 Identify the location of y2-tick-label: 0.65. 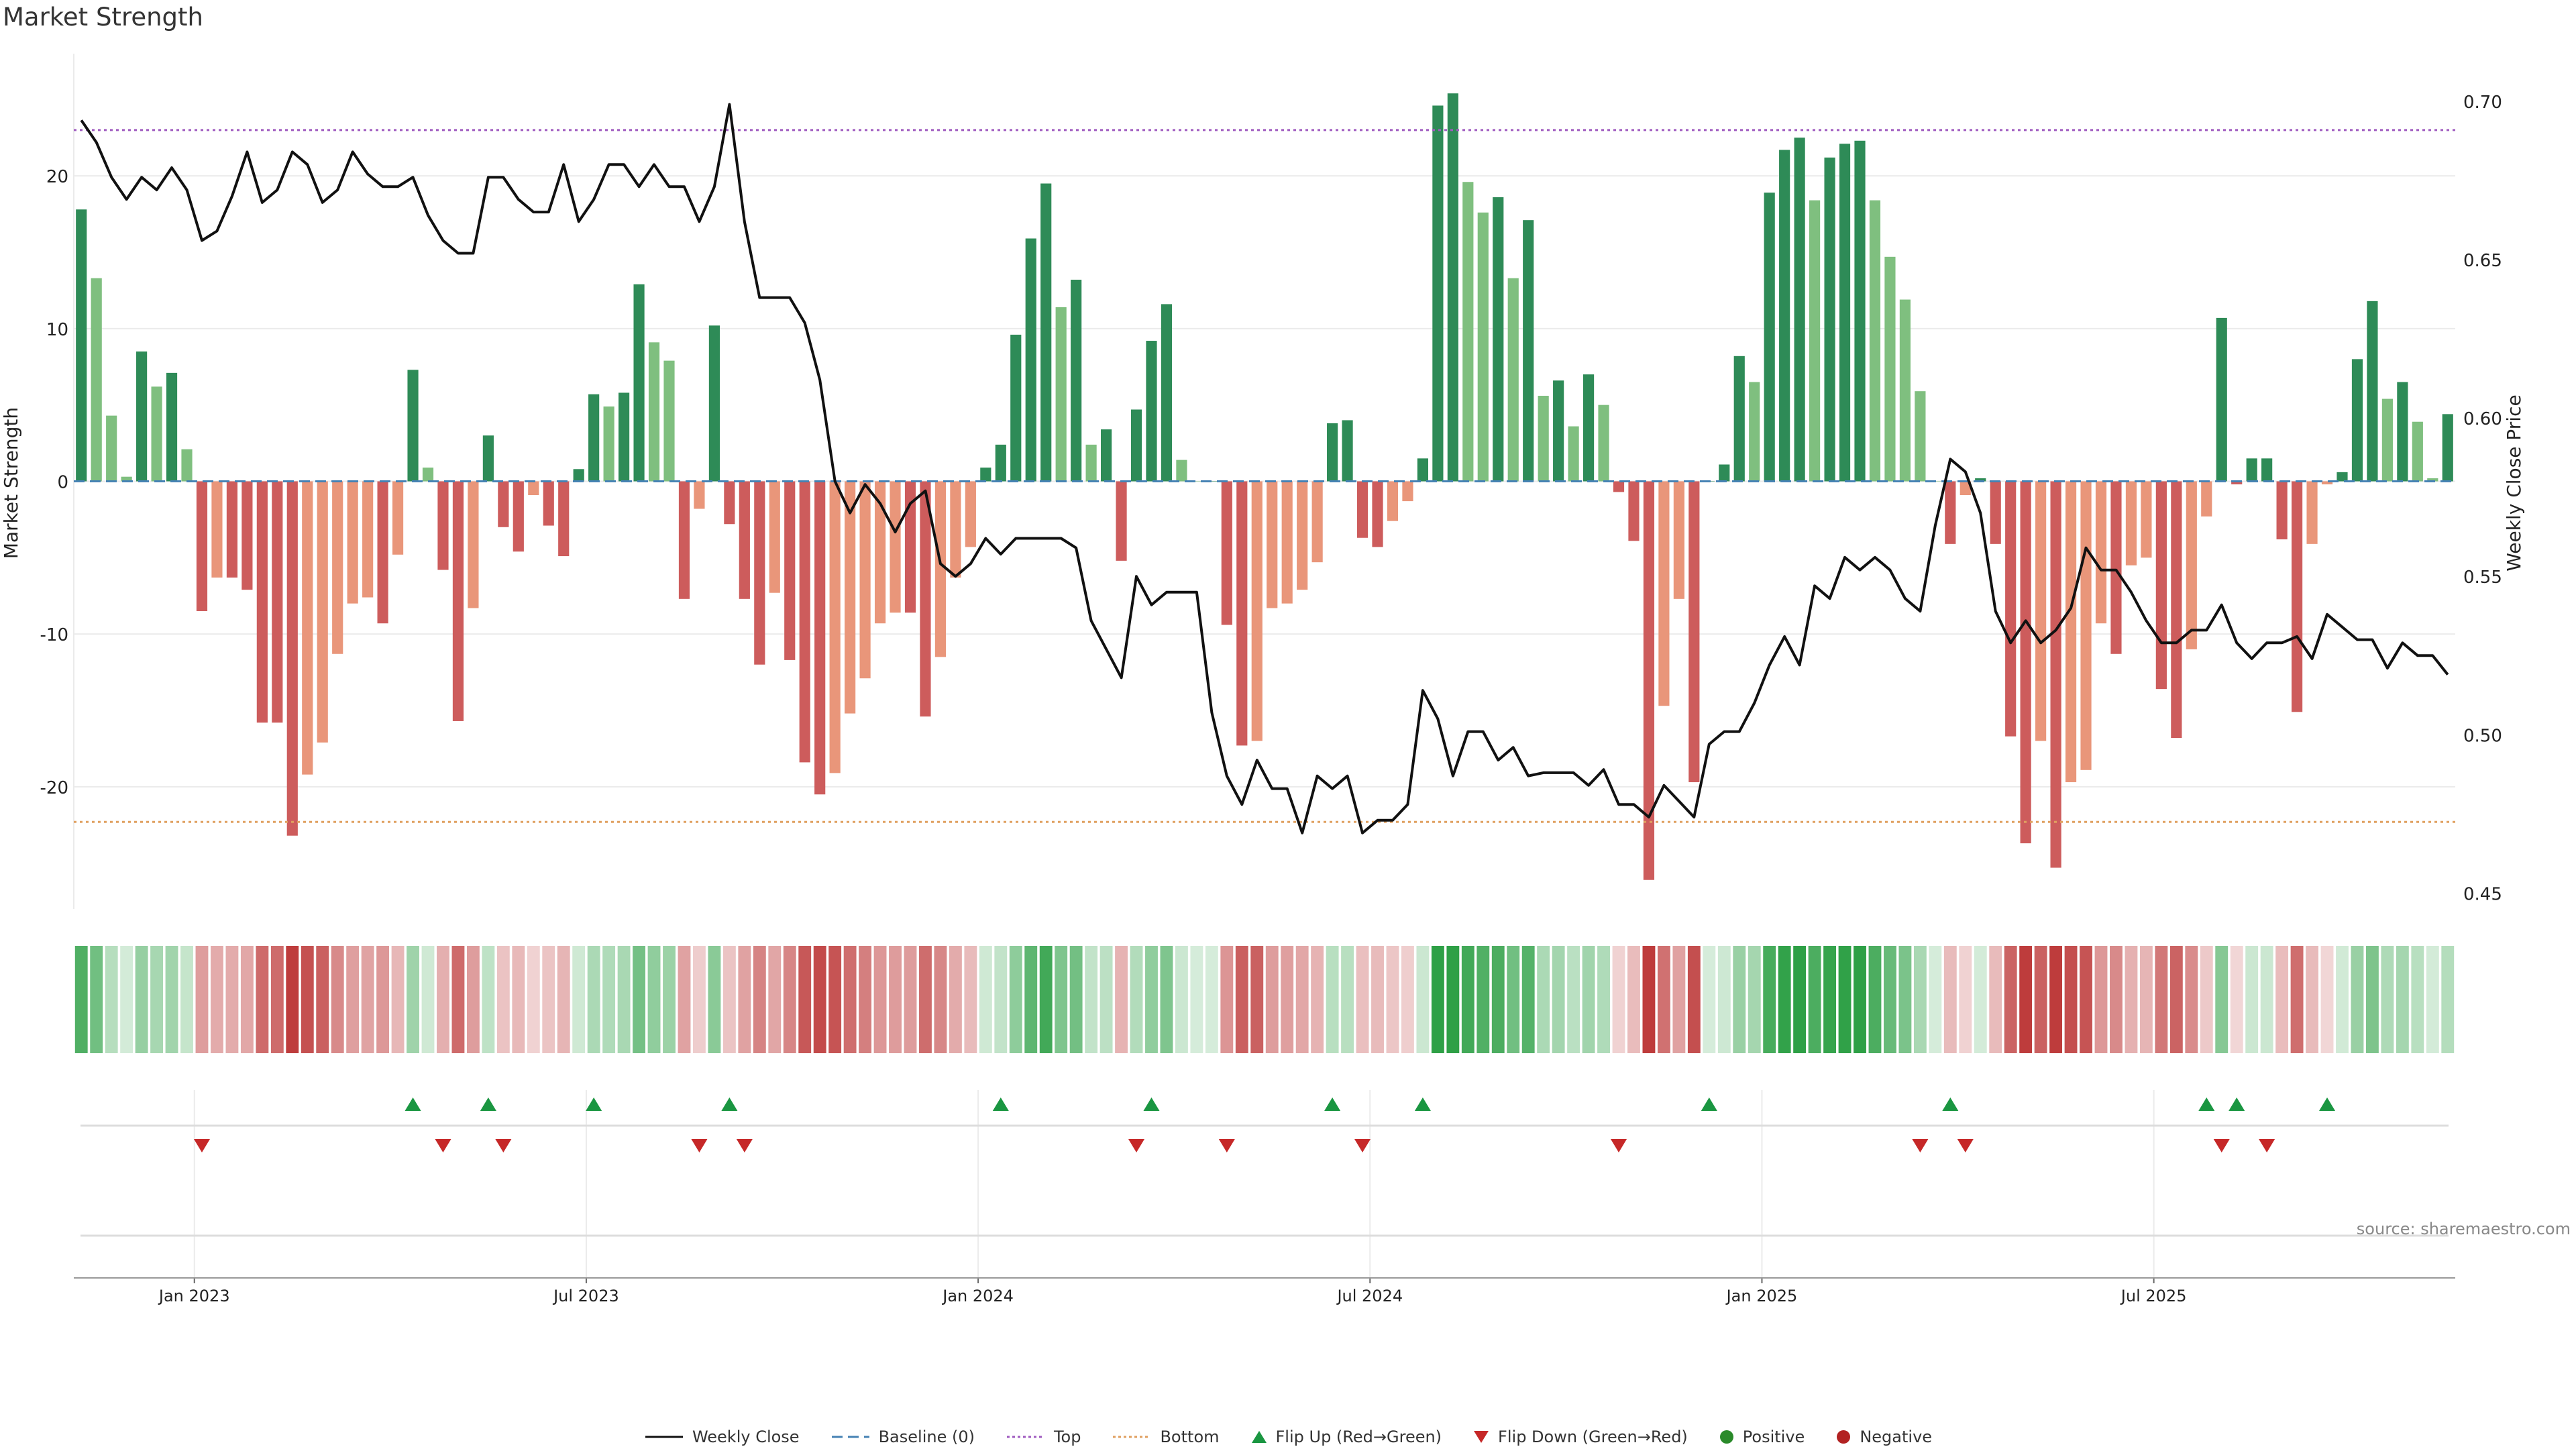
(2482, 261).